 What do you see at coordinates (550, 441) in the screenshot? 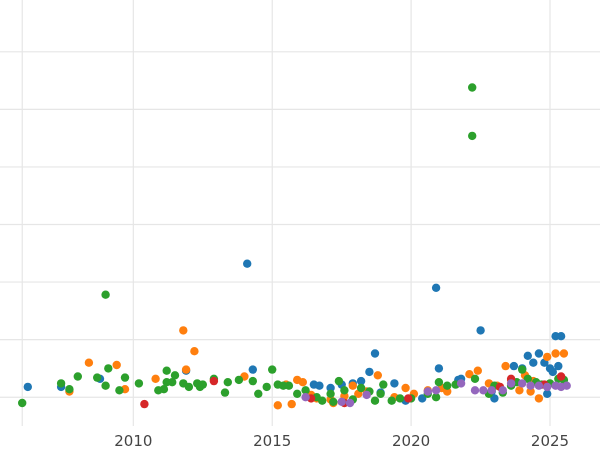
I see `x-tick-label: 2025` at bounding box center [550, 441].